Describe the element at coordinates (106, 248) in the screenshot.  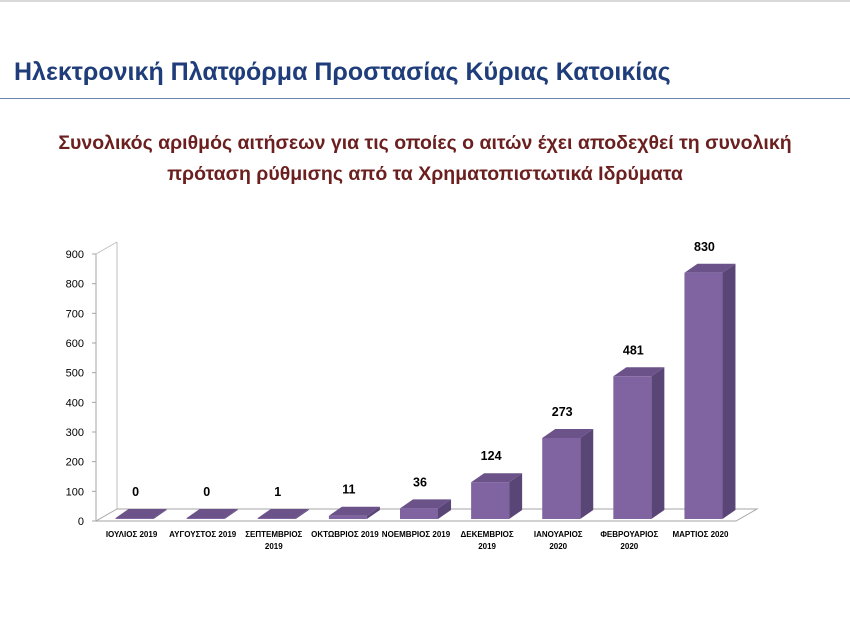
I see `y-axis-top-edge` at that location.